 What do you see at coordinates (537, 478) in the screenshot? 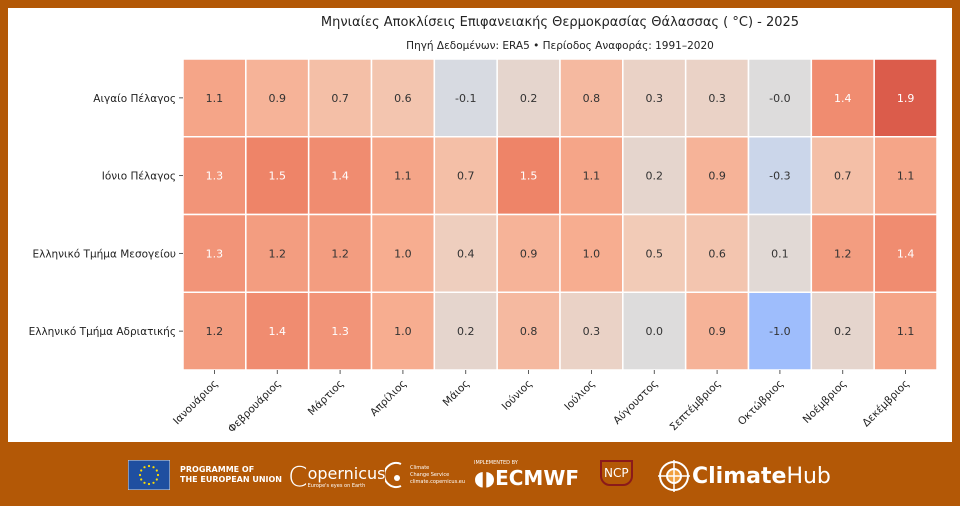
I see `ecmwf-label: ECMWF` at bounding box center [537, 478].